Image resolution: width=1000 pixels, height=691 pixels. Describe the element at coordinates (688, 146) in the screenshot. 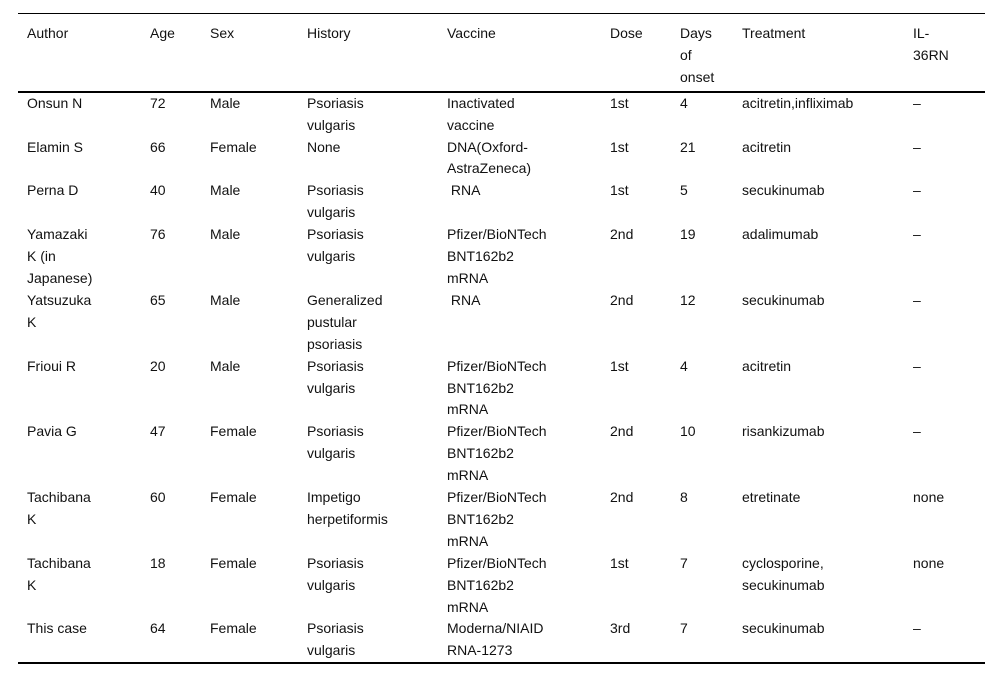

I see `cell-days-of-onset: 21` at that location.